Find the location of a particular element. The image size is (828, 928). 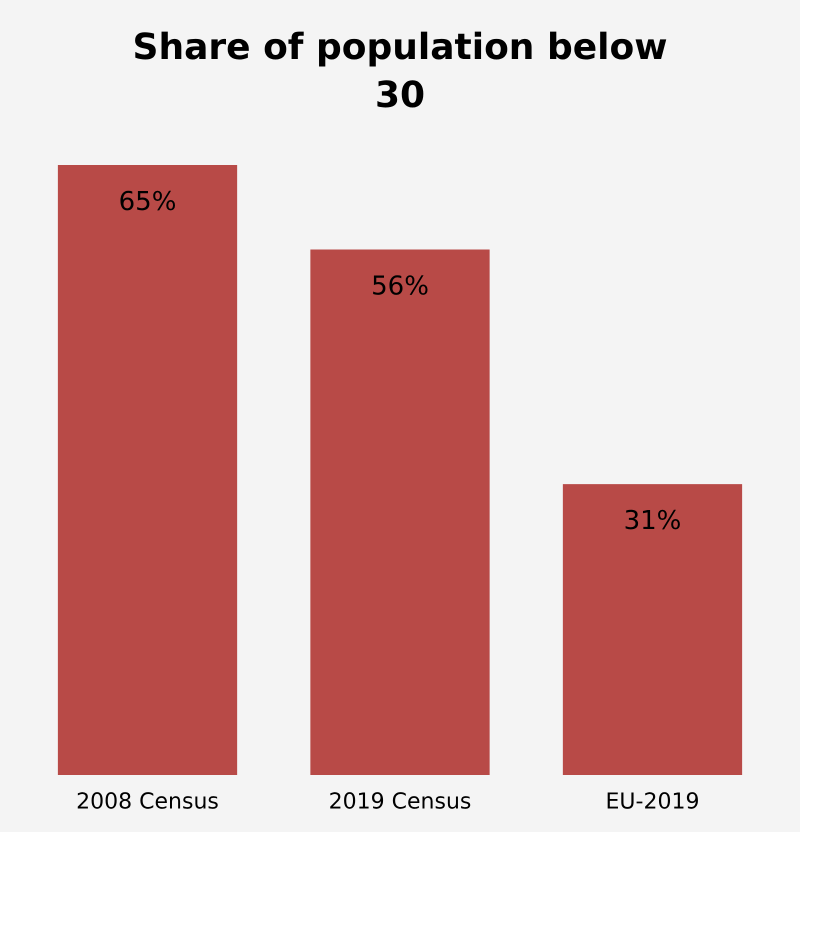

data-label: 65% is located at coordinates (147, 202).